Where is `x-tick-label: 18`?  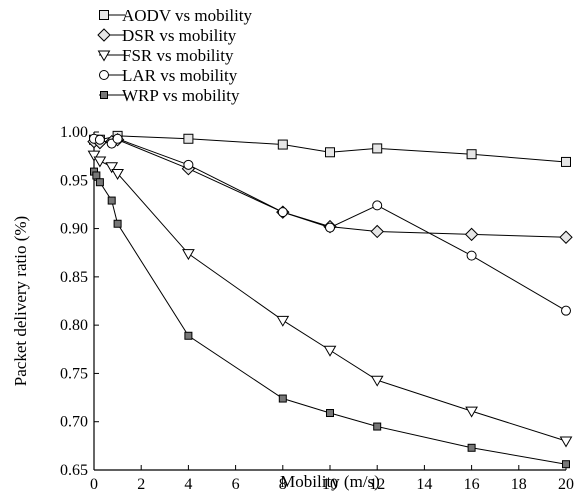 x-tick-label: 18 is located at coordinates (519, 484).